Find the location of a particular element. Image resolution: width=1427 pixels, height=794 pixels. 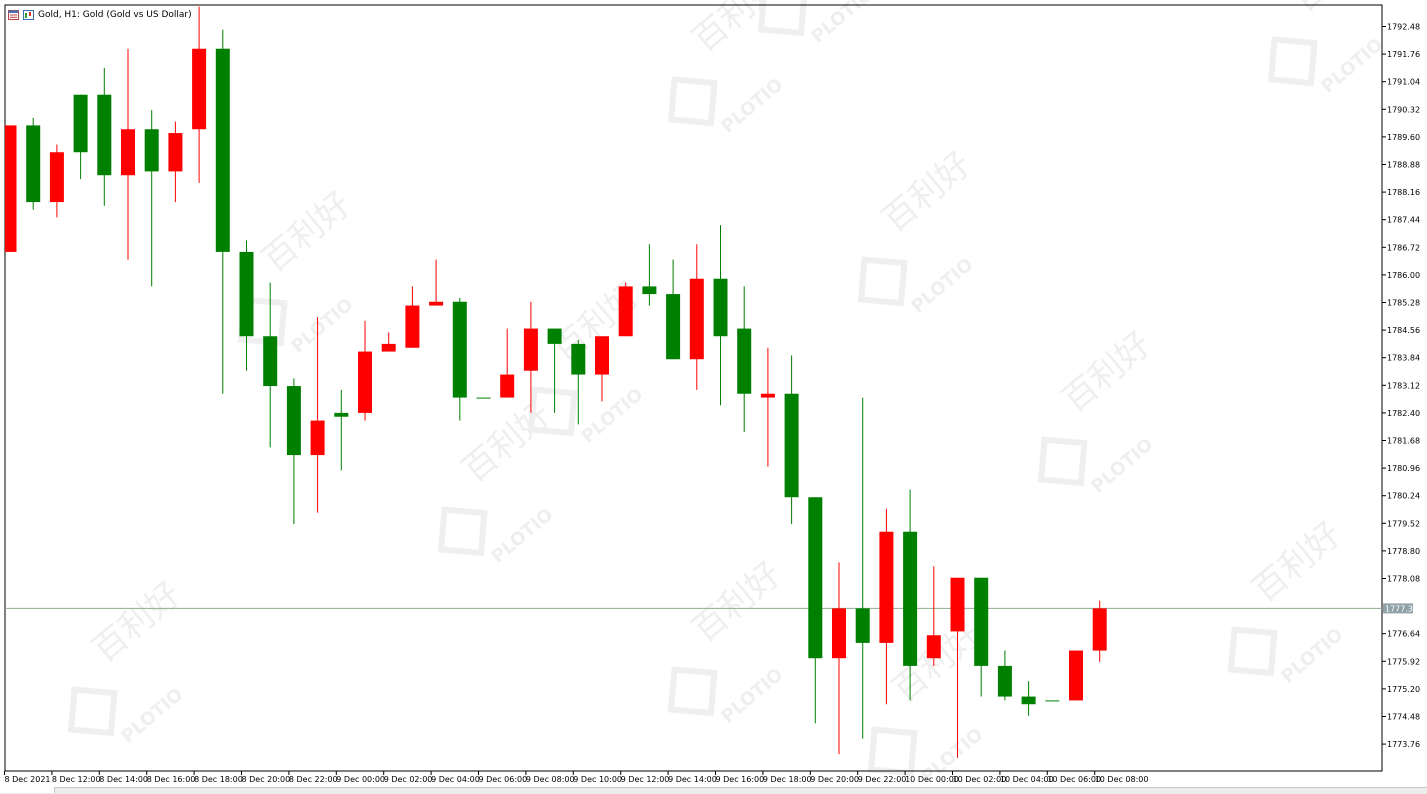

x-tick-label: 8 Dec 14:00 is located at coordinates (123, 779).